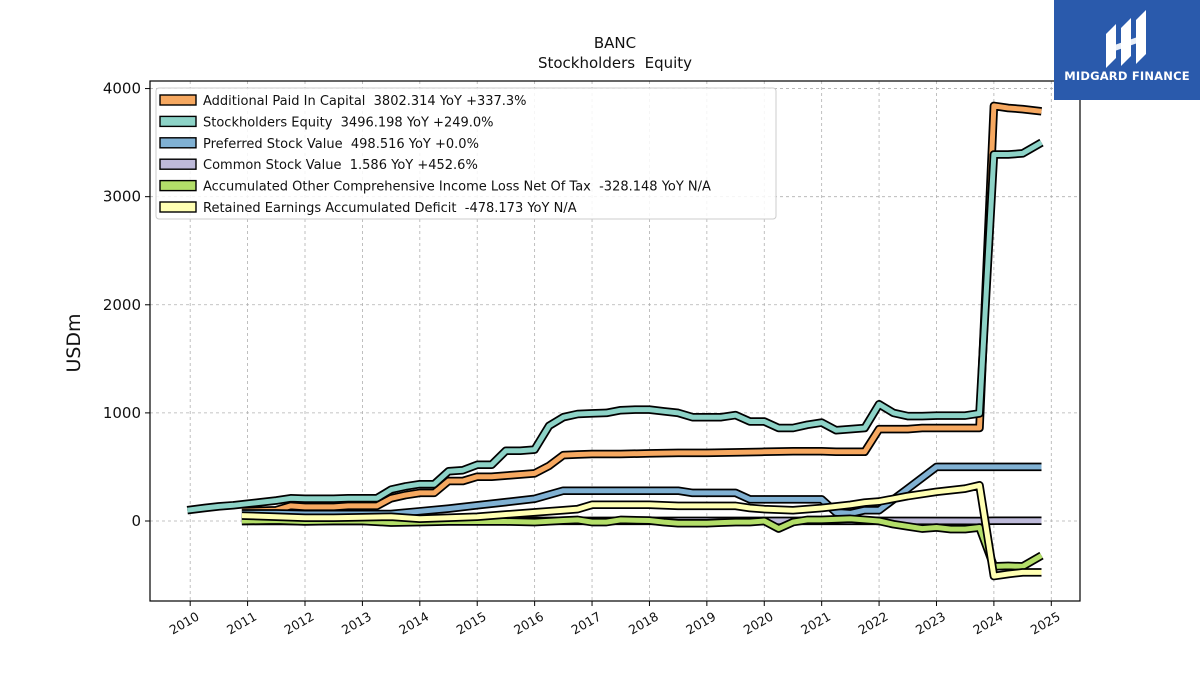 The image size is (1200, 675). What do you see at coordinates (356, 623) in the screenshot?
I see `x-tick-label: 2013` at bounding box center [356, 623].